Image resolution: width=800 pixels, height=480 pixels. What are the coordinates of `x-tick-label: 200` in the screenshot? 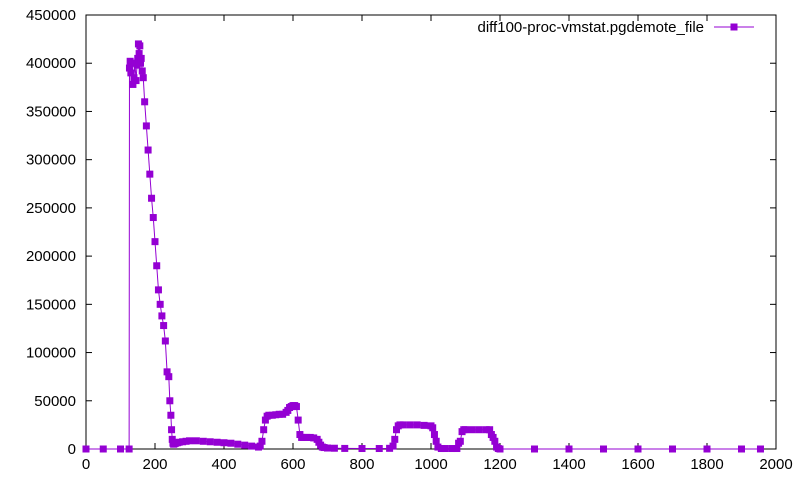 It's located at (154, 464).